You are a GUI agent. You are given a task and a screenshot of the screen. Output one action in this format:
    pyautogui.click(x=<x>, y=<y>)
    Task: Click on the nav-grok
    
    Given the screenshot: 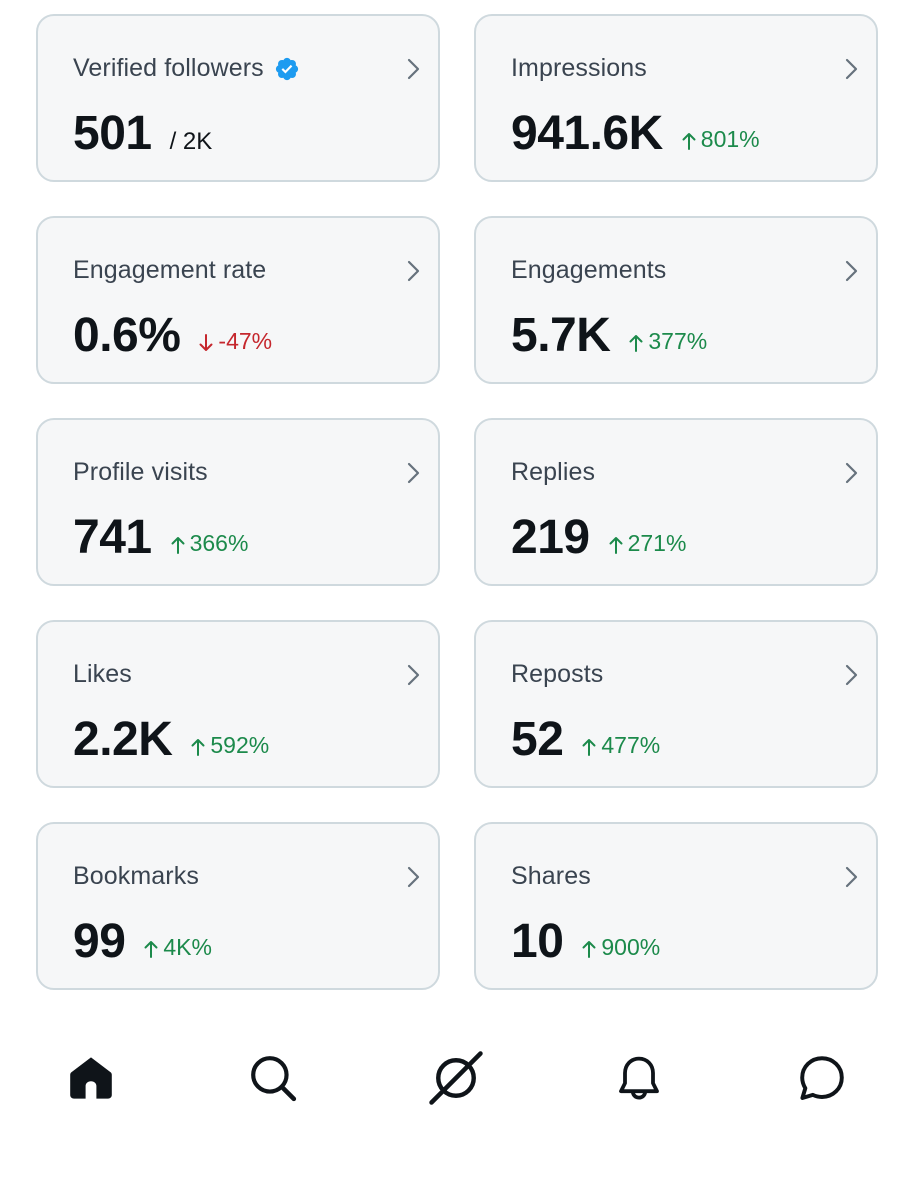 What is the action you would take?
    pyautogui.click(x=456, y=1078)
    